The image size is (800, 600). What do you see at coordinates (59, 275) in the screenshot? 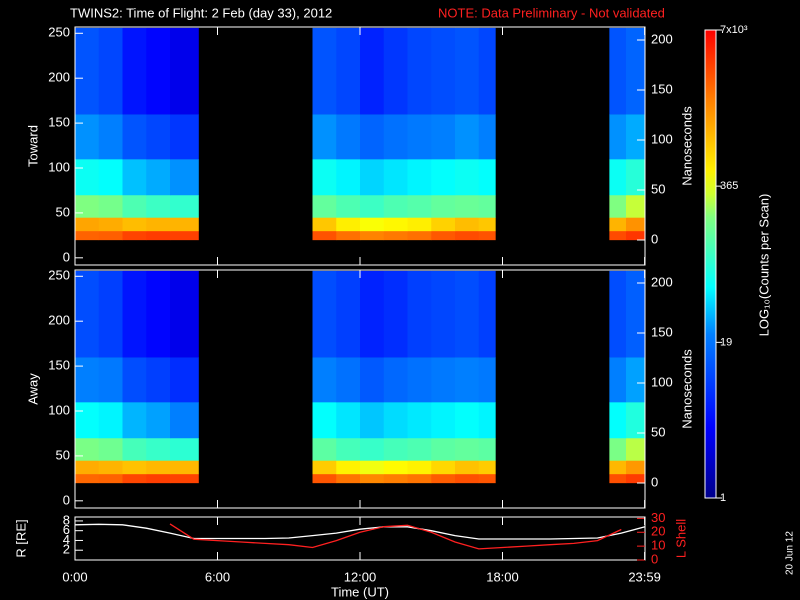
I see `y-tick-label: 250` at bounding box center [59, 275].